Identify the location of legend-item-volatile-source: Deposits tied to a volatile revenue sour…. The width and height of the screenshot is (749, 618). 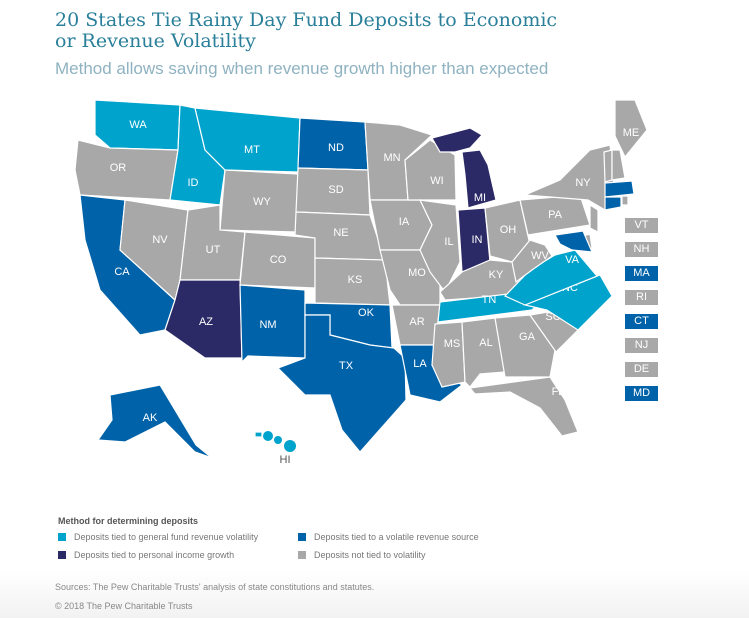
(388, 537).